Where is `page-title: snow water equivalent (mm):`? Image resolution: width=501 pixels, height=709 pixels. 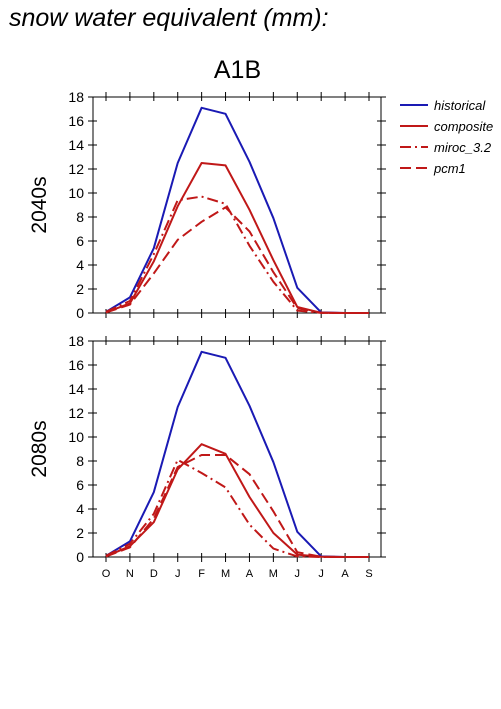
page-title: snow water equivalent (mm): is located at coordinates (169, 18).